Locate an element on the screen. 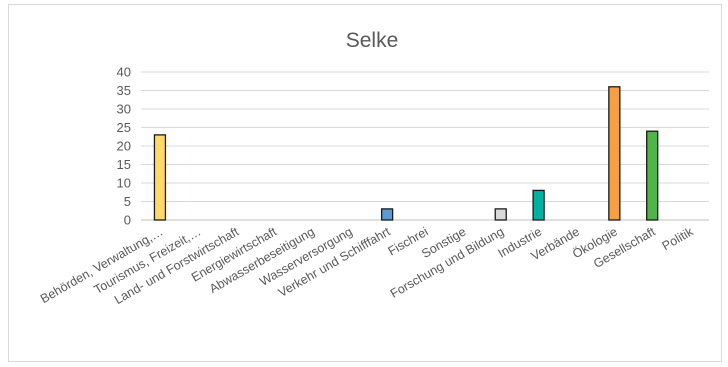 Image resolution: width=728 pixels, height=367 pixels. y-tick-label: 15 is located at coordinates (124, 164).